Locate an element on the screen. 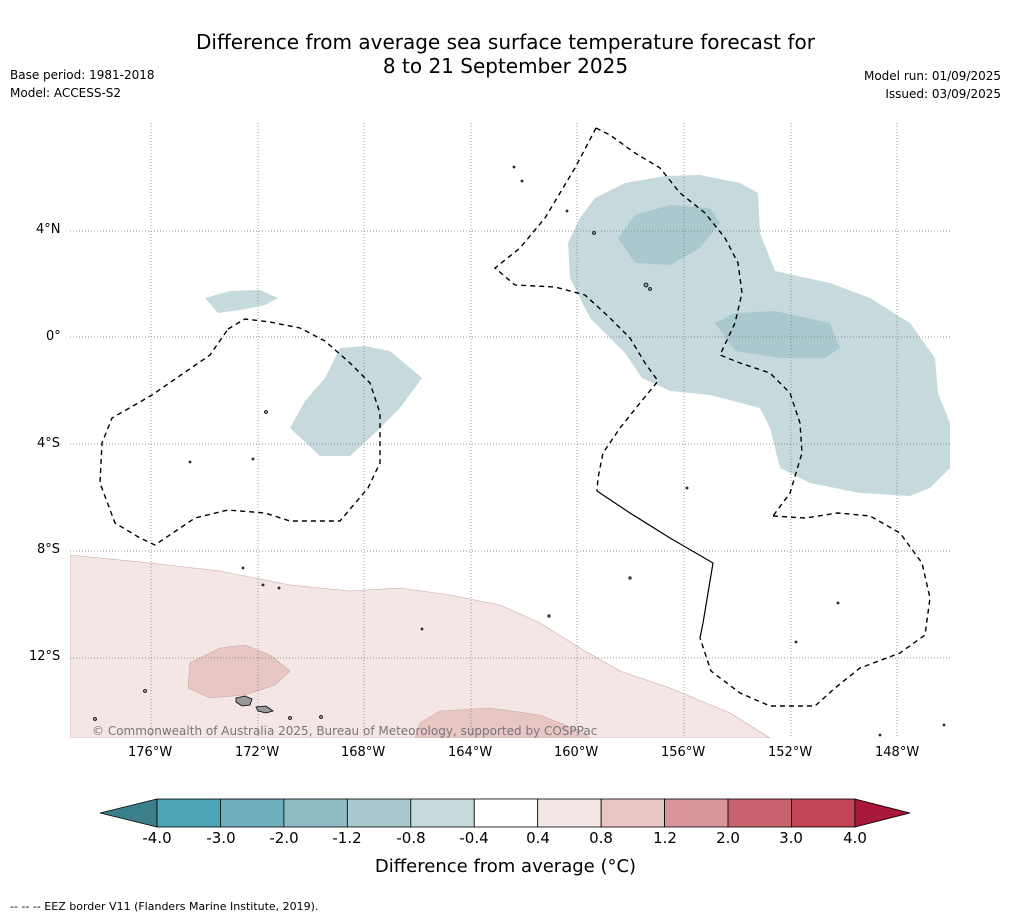 The image size is (1011, 919). colorbar-tick: -0.8 is located at coordinates (411, 838).